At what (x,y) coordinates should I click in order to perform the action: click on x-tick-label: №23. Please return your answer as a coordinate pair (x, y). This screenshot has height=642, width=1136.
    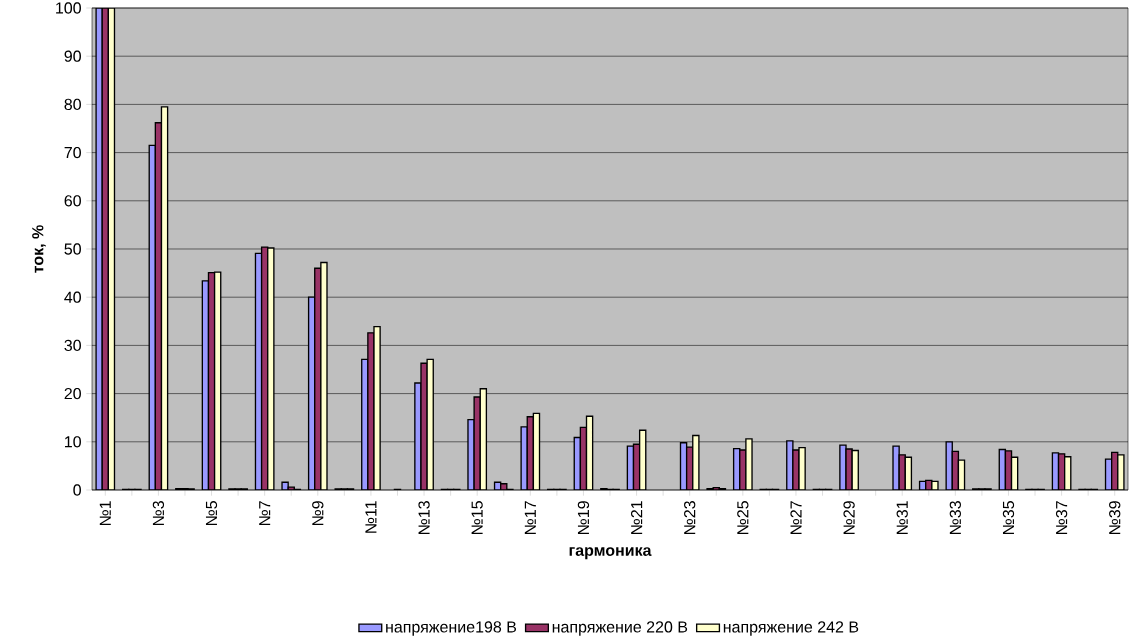
    Looking at the image, I should click on (690, 517).